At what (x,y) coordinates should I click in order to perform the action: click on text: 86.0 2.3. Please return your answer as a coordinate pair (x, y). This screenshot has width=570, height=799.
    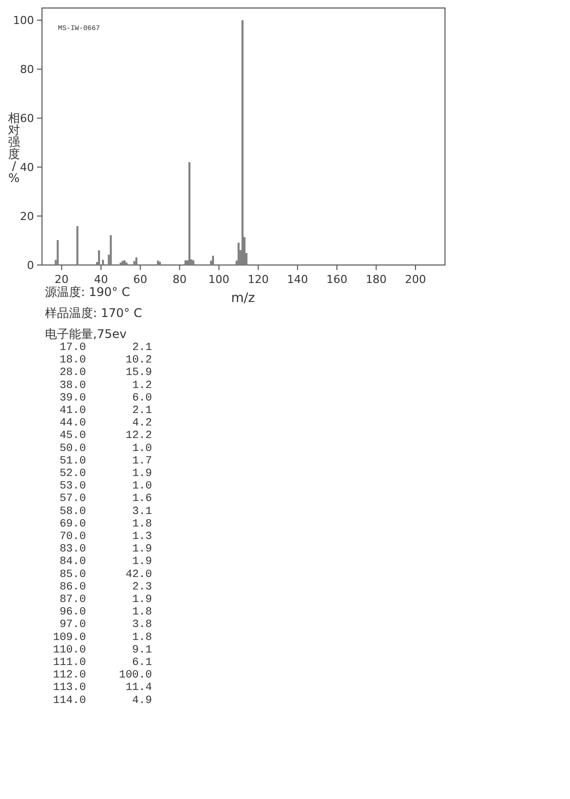
    Looking at the image, I should click on (106, 587).